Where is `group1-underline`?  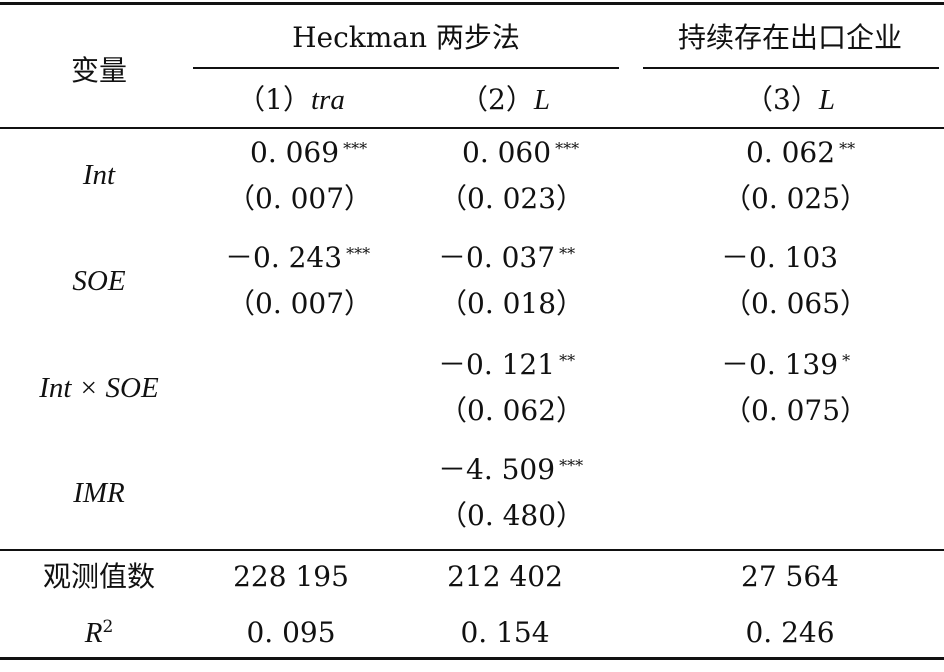 group1-underline is located at coordinates (406, 68).